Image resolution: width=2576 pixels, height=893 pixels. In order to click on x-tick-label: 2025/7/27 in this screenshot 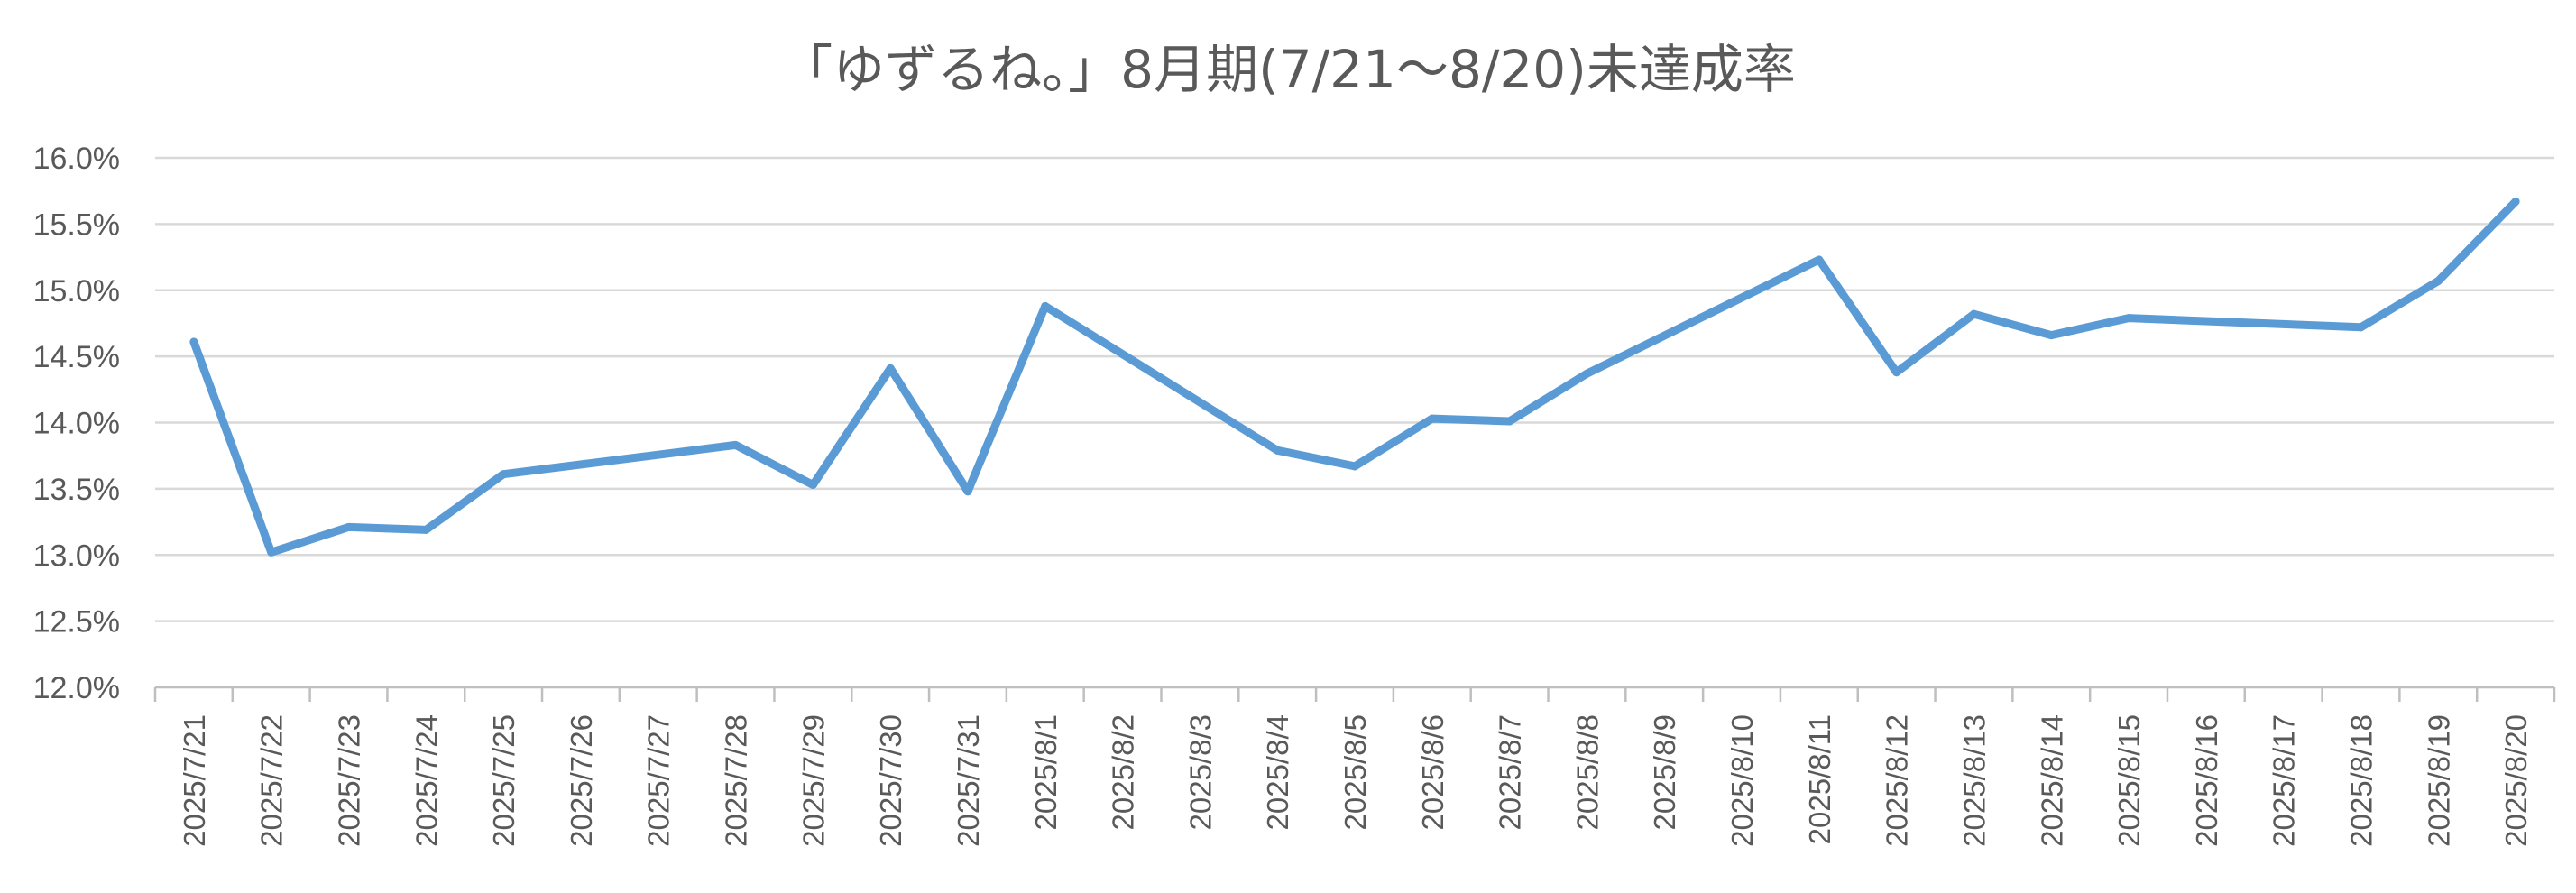, I will do `click(659, 780)`.